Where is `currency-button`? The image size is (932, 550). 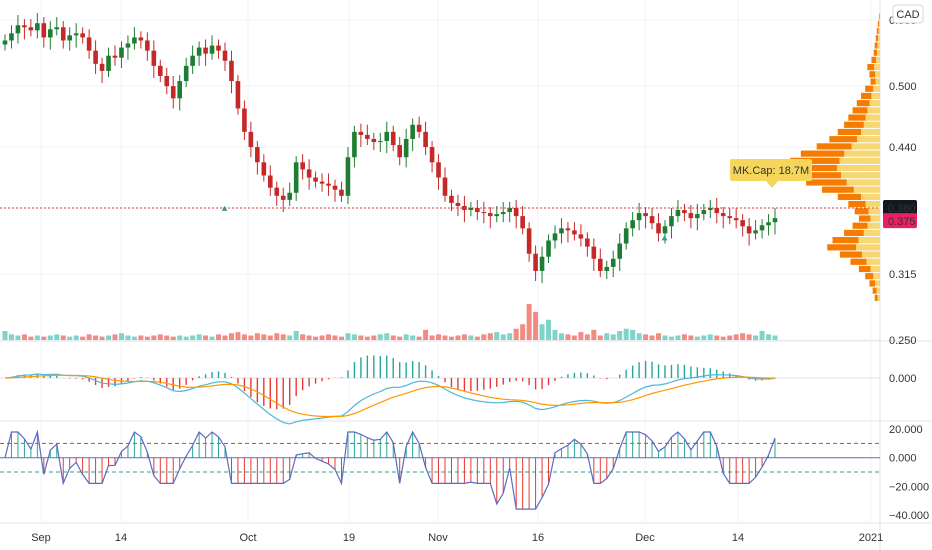
currency-button is located at coordinates (908, 14).